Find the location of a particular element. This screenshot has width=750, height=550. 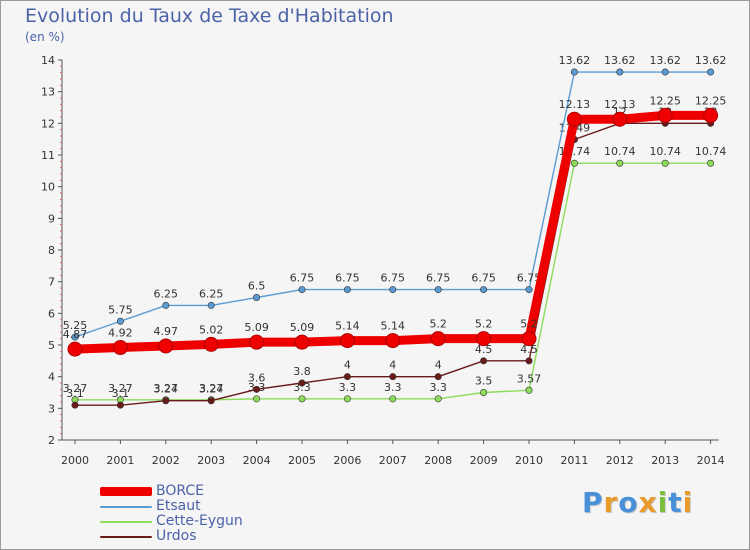

x-tick-label: 2010 is located at coordinates (529, 460).